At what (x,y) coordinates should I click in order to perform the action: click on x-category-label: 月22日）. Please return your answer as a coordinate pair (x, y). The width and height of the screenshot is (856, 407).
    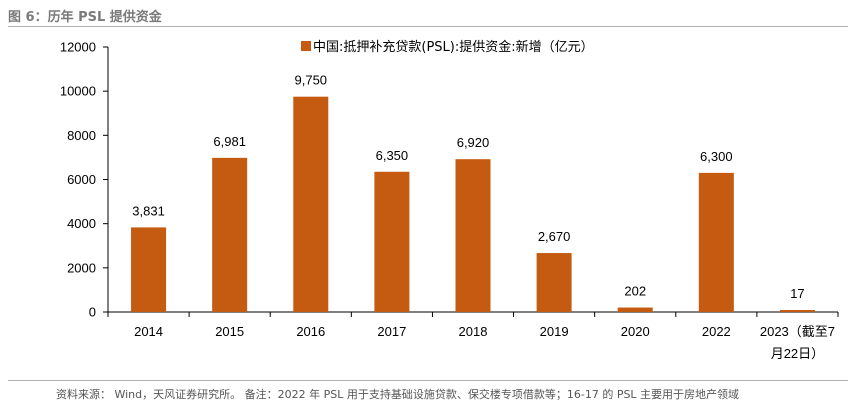
    Looking at the image, I should click on (797, 353).